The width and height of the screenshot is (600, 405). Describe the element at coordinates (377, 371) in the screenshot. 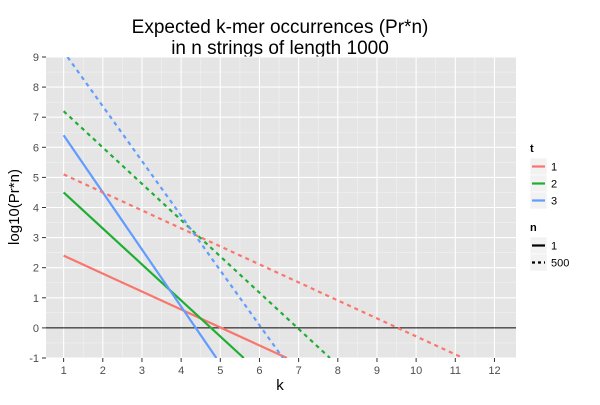

I see `x-tick-label: 9` at that location.